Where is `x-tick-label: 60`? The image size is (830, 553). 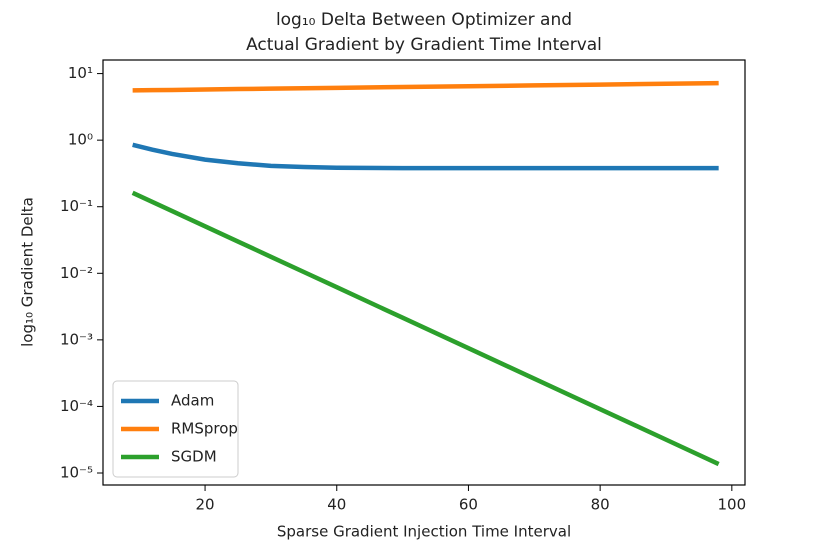
x-tick-label: 60 is located at coordinates (468, 505).